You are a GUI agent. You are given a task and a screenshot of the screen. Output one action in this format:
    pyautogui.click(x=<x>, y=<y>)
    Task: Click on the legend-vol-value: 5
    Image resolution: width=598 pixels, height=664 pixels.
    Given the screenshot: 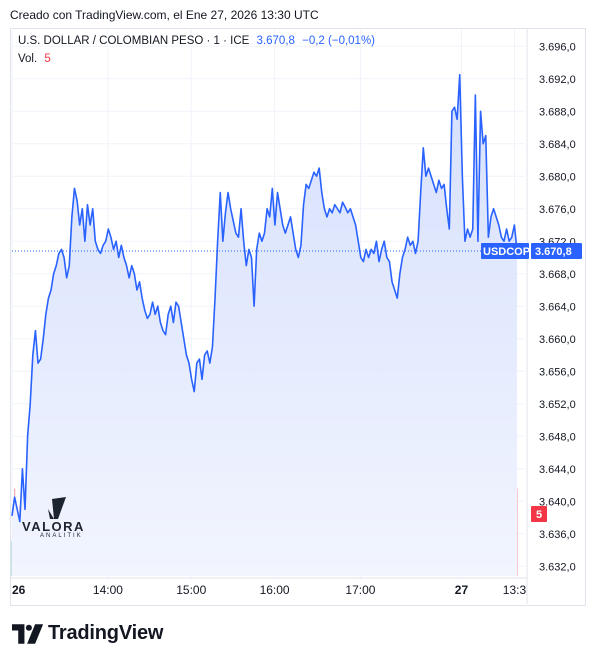 What is the action you would take?
    pyautogui.click(x=47, y=59)
    